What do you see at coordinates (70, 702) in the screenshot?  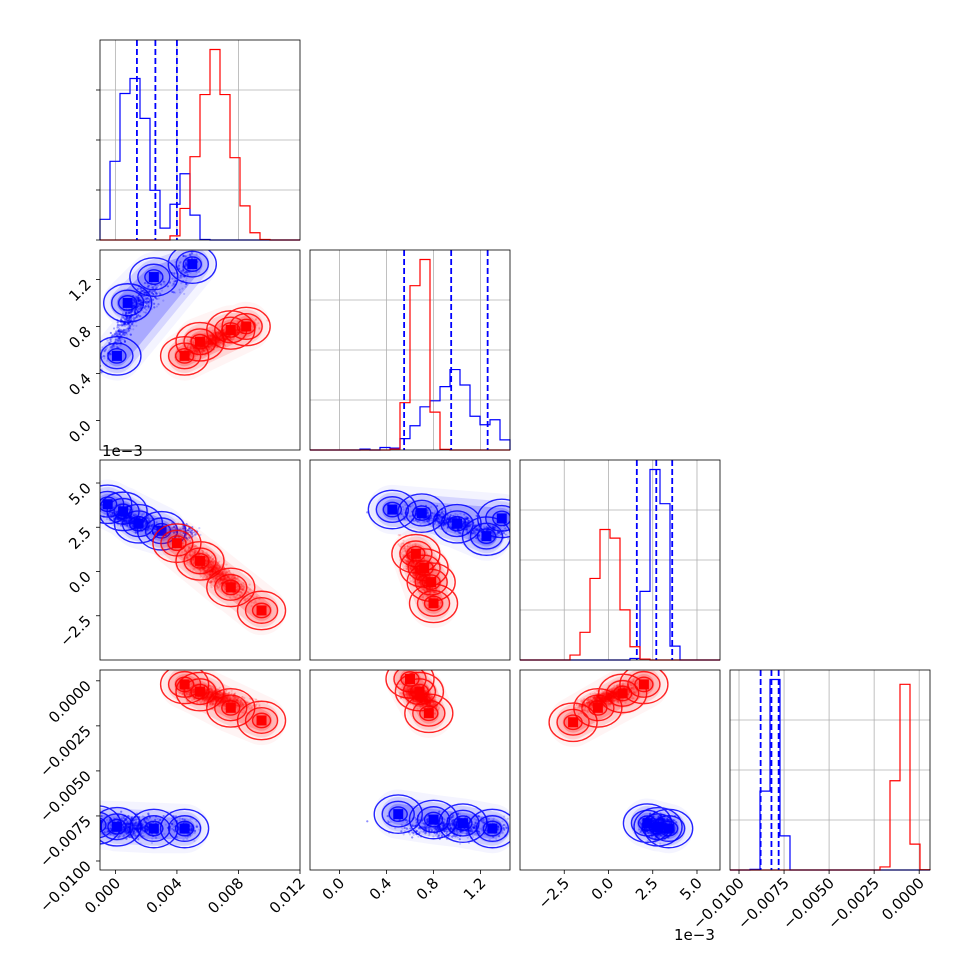 I see `y-tick-label: 0.0000` at bounding box center [70, 702].